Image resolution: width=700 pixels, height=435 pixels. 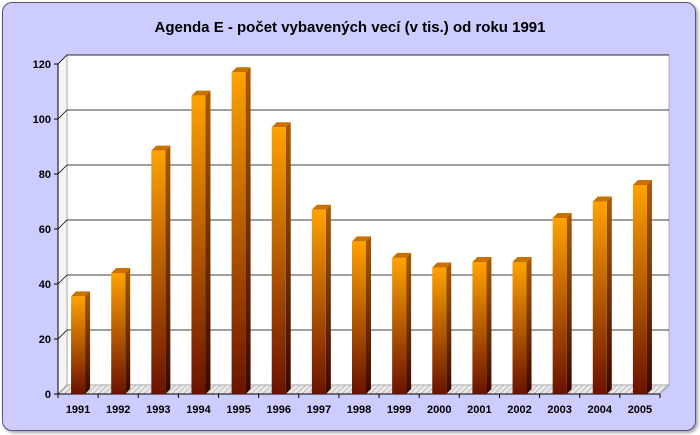 I want to click on y-tick-label: 20, so click(x=45, y=340).